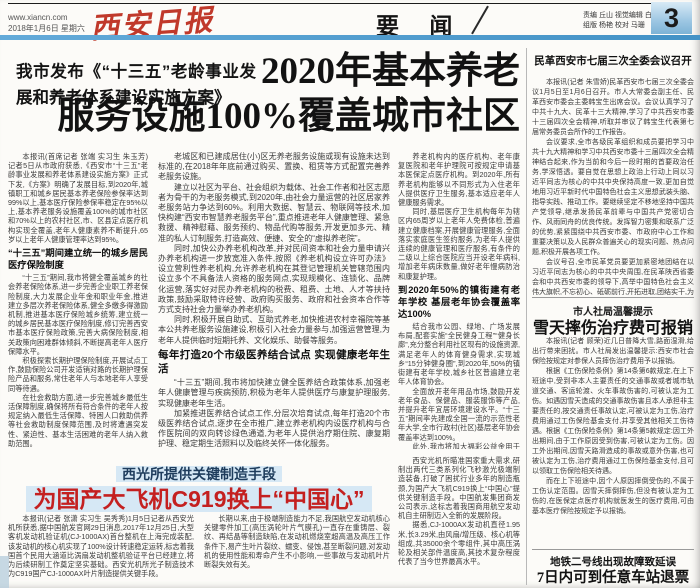 The width and height of the screenshot is (700, 588). What do you see at coordinates (621, 15) in the screenshot?
I see `masthead-editors-line1: 责编 丘山 视觉编辑 白阳` at bounding box center [621, 15].